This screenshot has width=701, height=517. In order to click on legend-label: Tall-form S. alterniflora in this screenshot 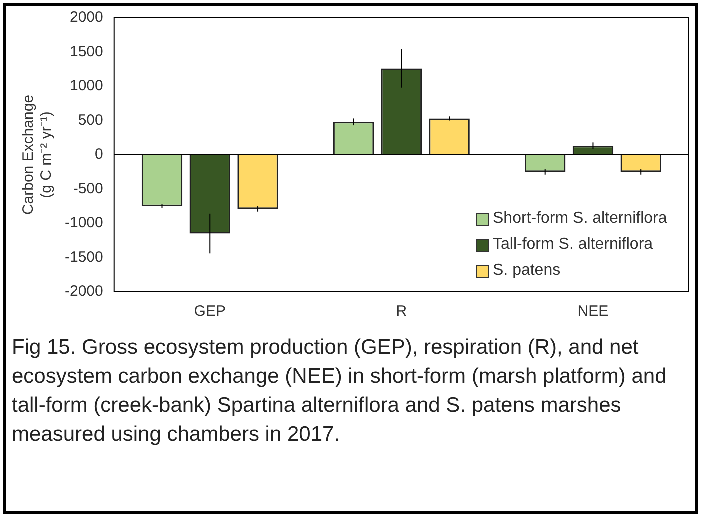, I will do `click(573, 245)`.